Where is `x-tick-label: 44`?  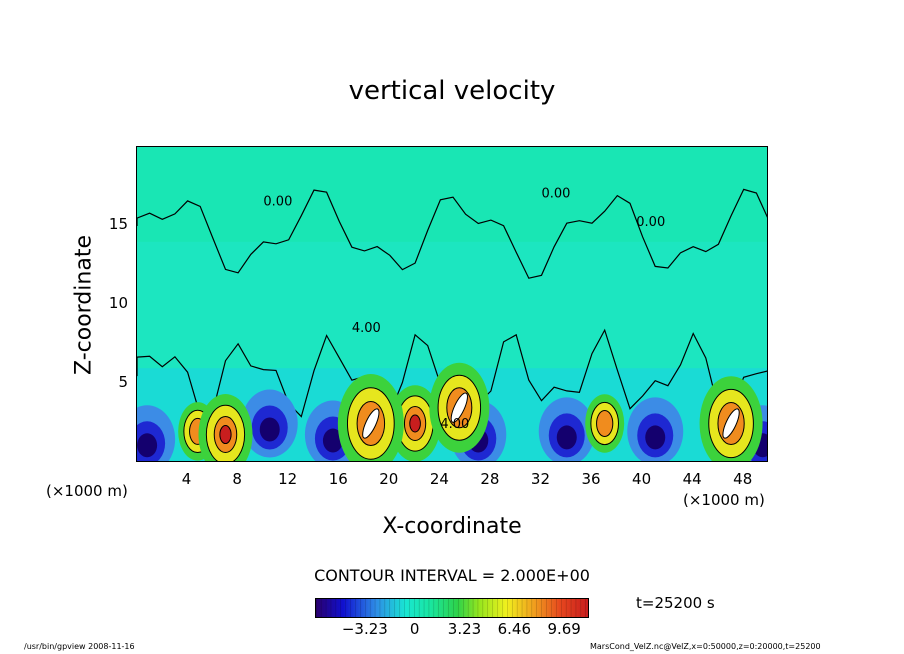
x-tick-label: 44 is located at coordinates (692, 479).